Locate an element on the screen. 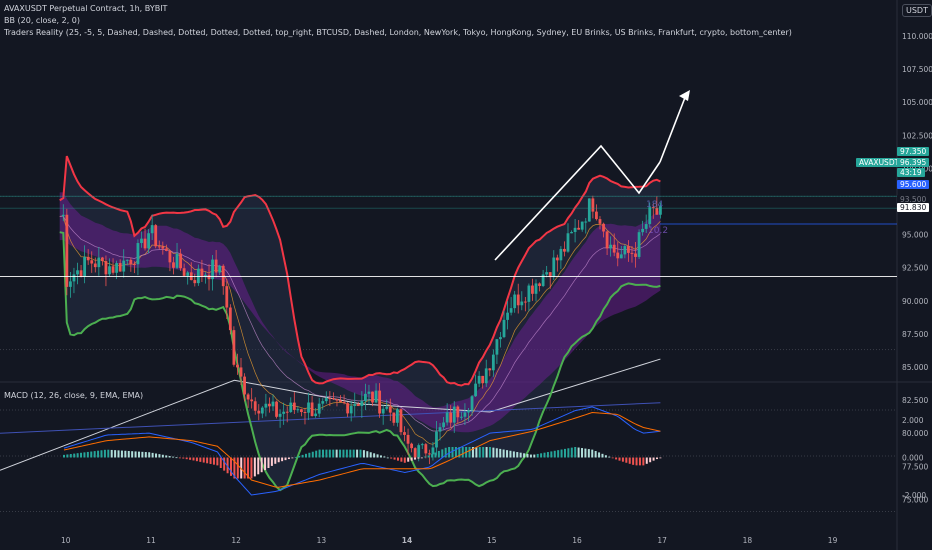 The width and height of the screenshot is (932, 550). price-axis-label: 92.500 is located at coordinates (915, 268).